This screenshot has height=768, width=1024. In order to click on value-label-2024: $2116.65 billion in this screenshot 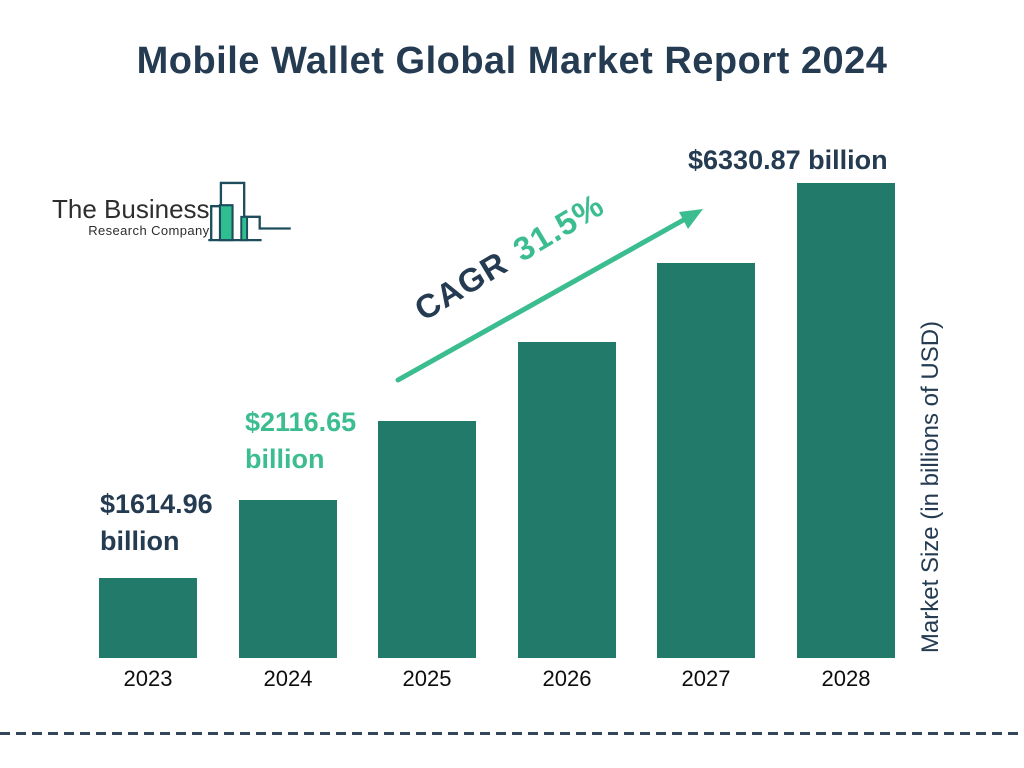, I will do `click(301, 440)`.